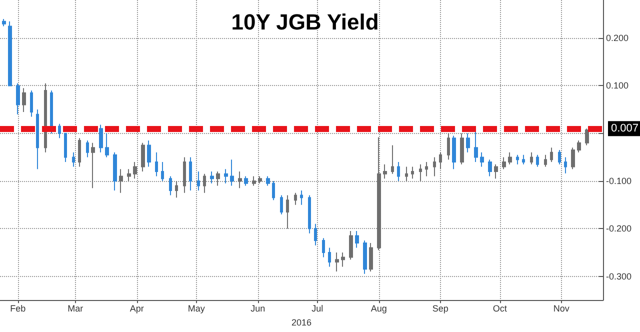 Image resolution: width=640 pixels, height=332 pixels. Describe the element at coordinates (440, 309) in the screenshot. I see `x-tick-label: Sep` at that location.